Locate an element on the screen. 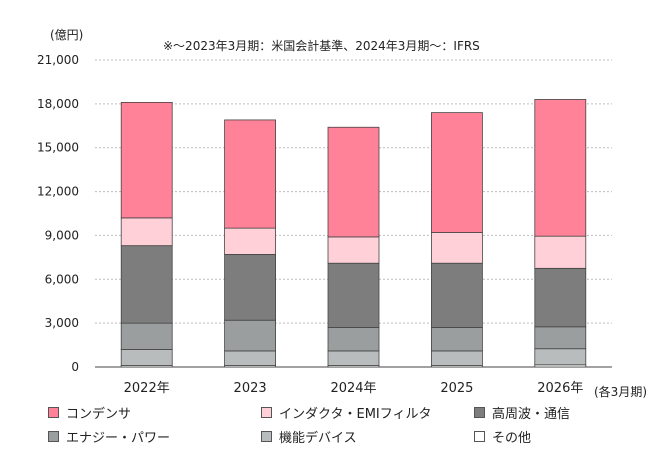 This screenshot has height=453, width=665. x-tick-label: 2023 is located at coordinates (250, 388).